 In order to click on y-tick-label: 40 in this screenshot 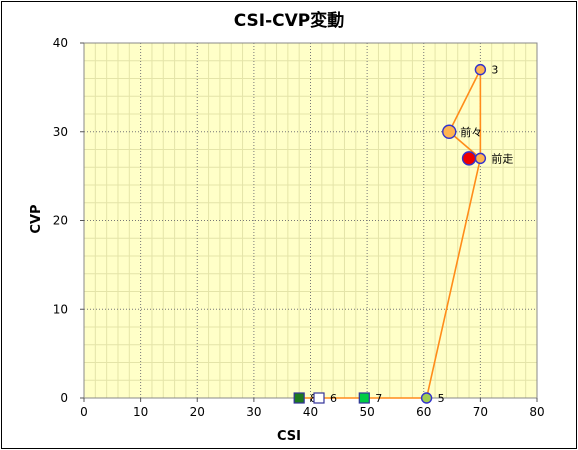, I will do `click(60, 43)`.